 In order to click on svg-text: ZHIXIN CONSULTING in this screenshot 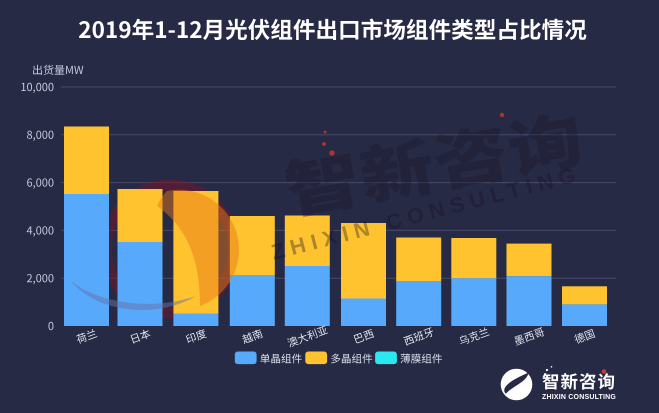, I will do `click(579, 397)`.